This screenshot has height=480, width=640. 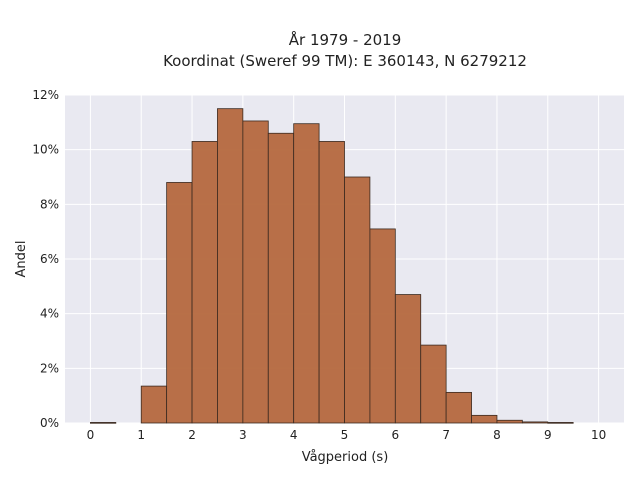 What do you see at coordinates (294, 435) in the screenshot?
I see `x-tick-label: 4` at bounding box center [294, 435].